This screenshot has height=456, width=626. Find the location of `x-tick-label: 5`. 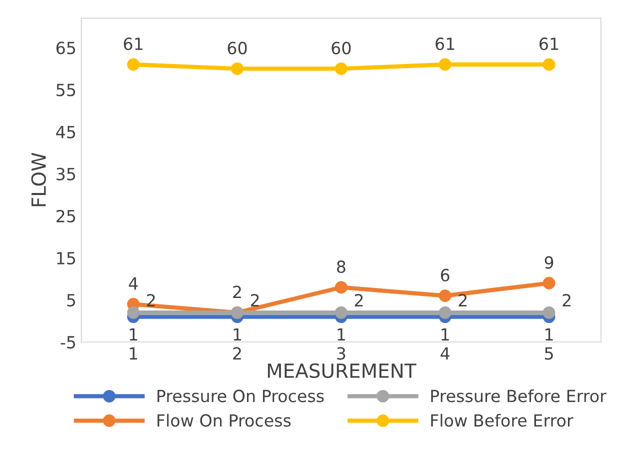

x-tick-label: 5 is located at coordinates (548, 353).